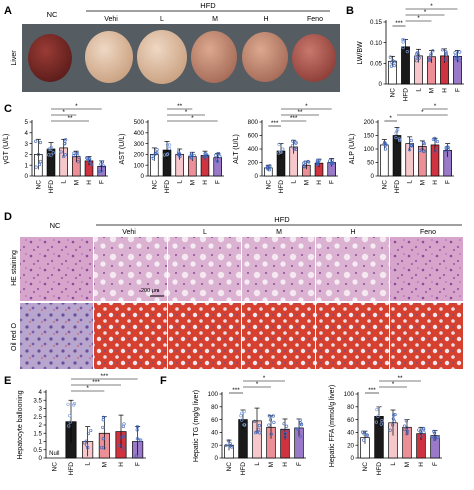  I want to click on panel-d-hfd-label: HFD, so click(282, 219).